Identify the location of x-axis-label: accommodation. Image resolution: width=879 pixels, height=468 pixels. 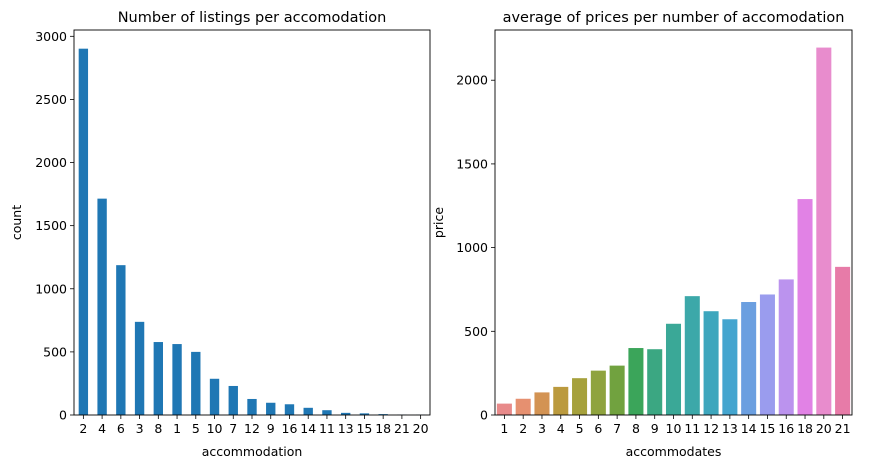
(252, 451).